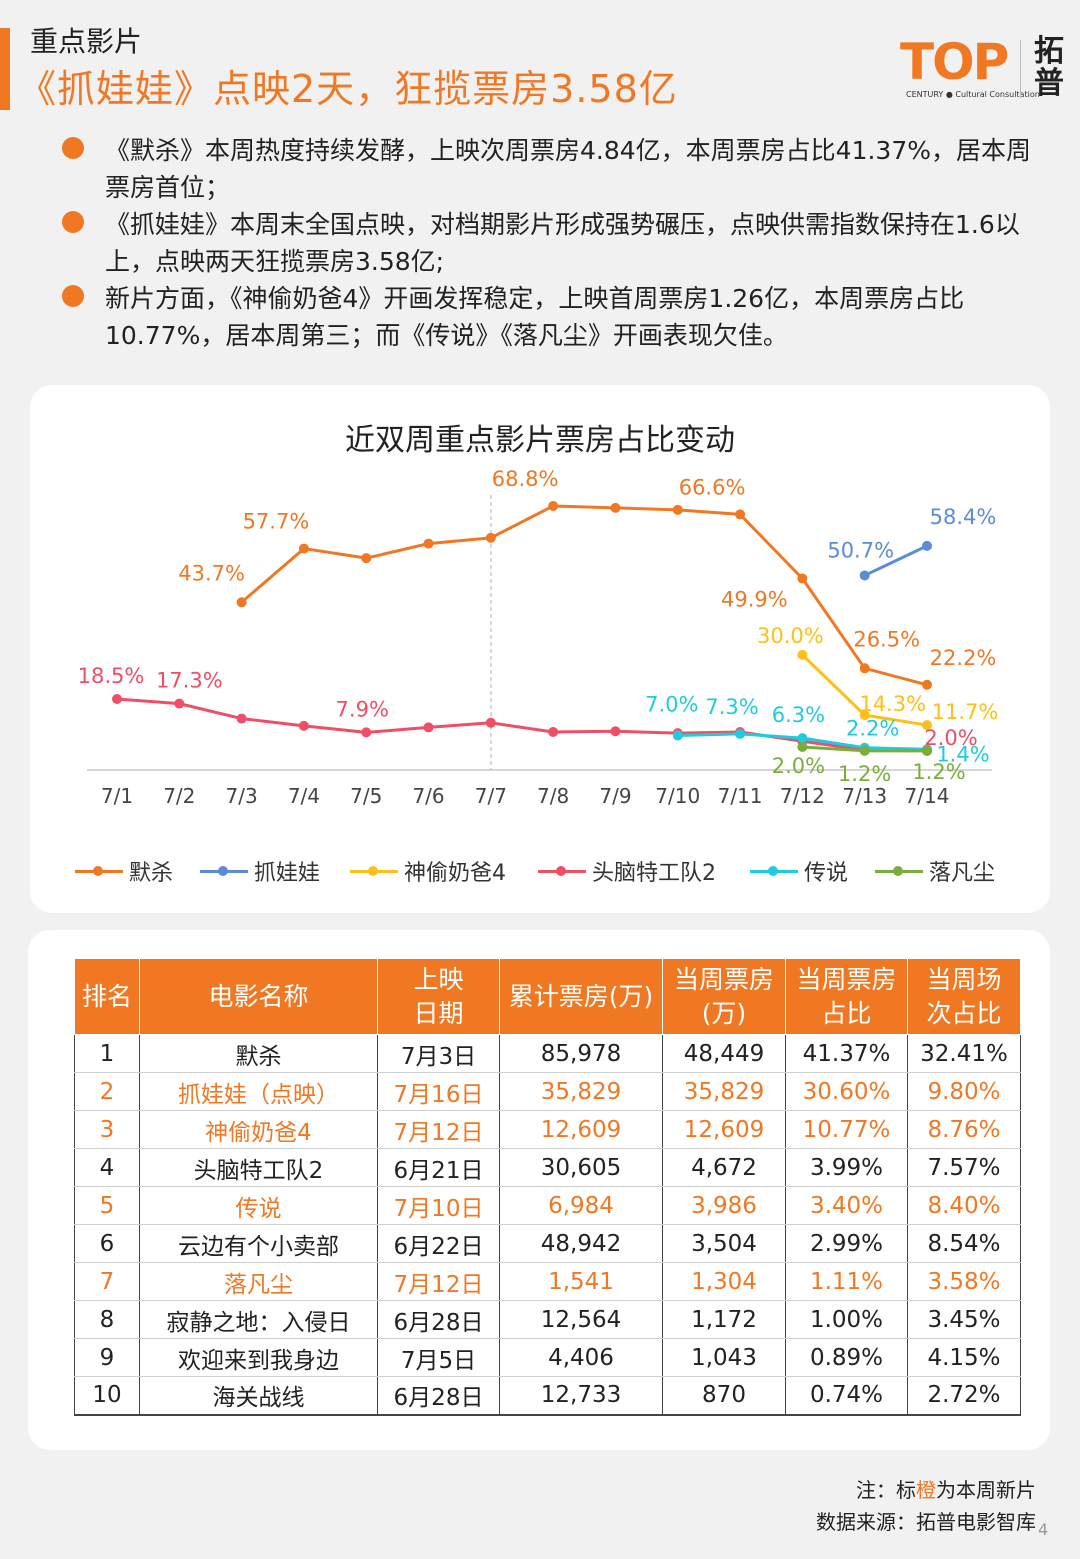  What do you see at coordinates (964, 1167) in the screenshot?
I see `table-cell: 7.57%` at bounding box center [964, 1167].